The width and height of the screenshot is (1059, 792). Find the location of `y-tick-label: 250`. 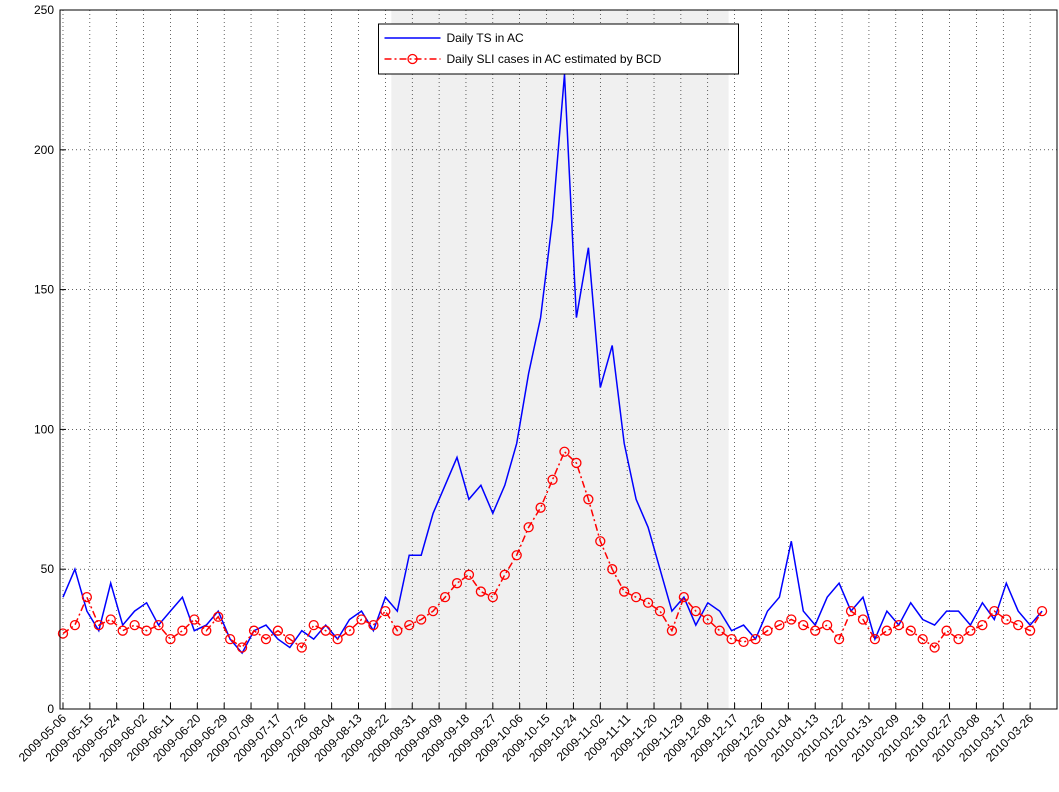

y-tick-label: 250 is located at coordinates (44, 10).